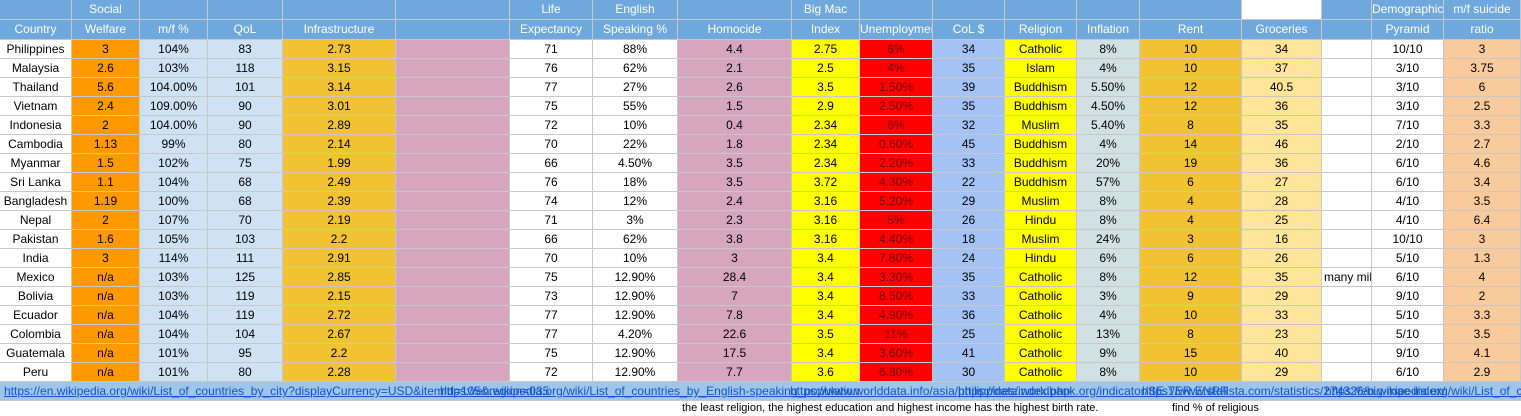 The width and height of the screenshot is (1521, 416). What do you see at coordinates (339, 125) in the screenshot?
I see `data-cell: 2.89` at bounding box center [339, 125].